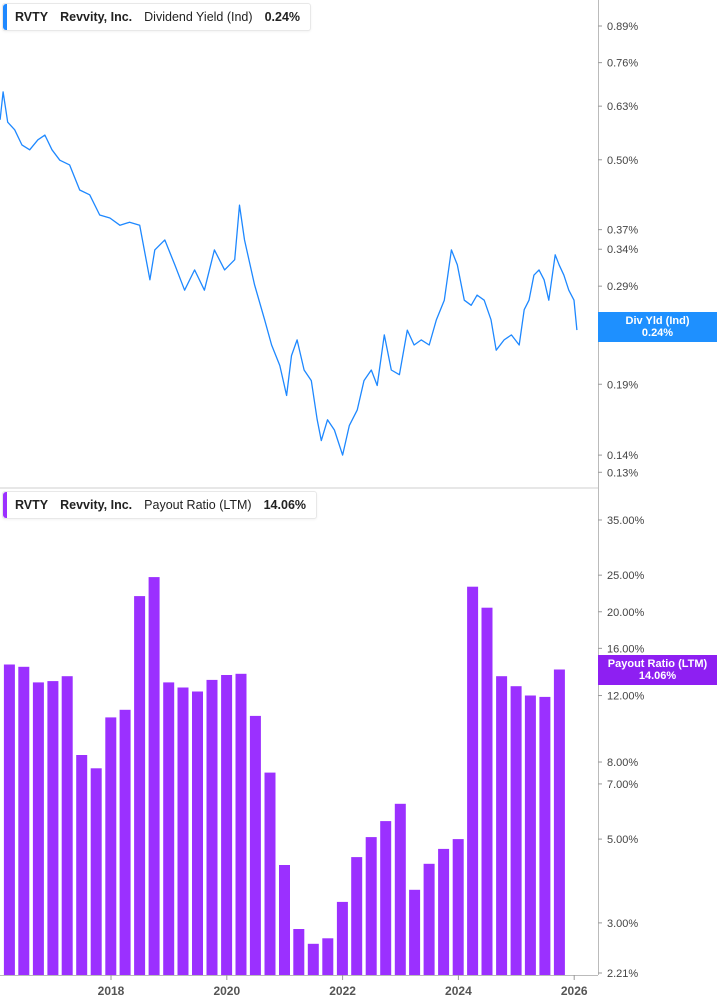  I want to click on y-tick-label: 0.37%, so click(622, 231).